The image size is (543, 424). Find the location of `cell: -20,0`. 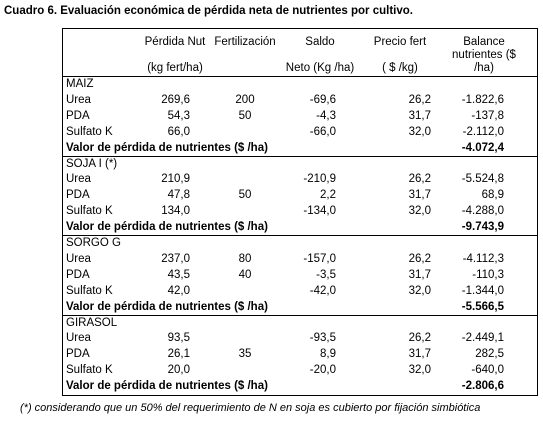

cell: -20,0 is located at coordinates (322, 370).